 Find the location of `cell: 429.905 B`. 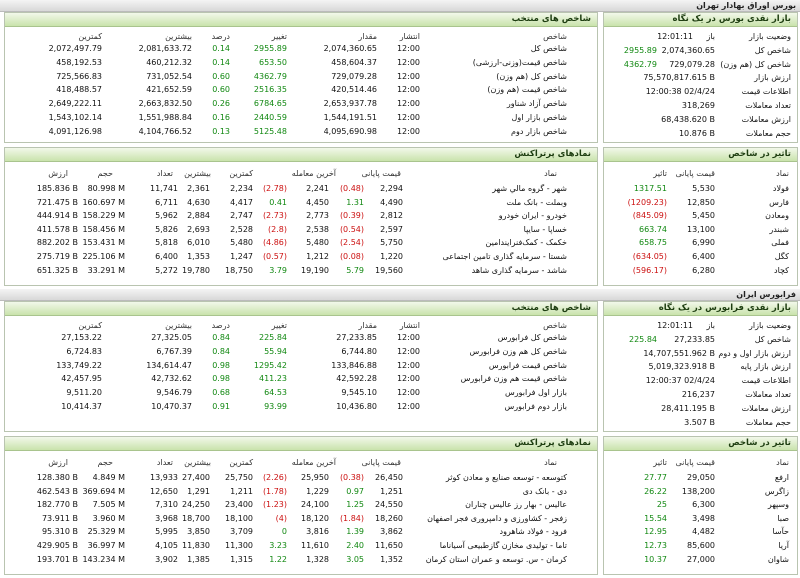

cell: 429.905 B is located at coordinates (57, 545).